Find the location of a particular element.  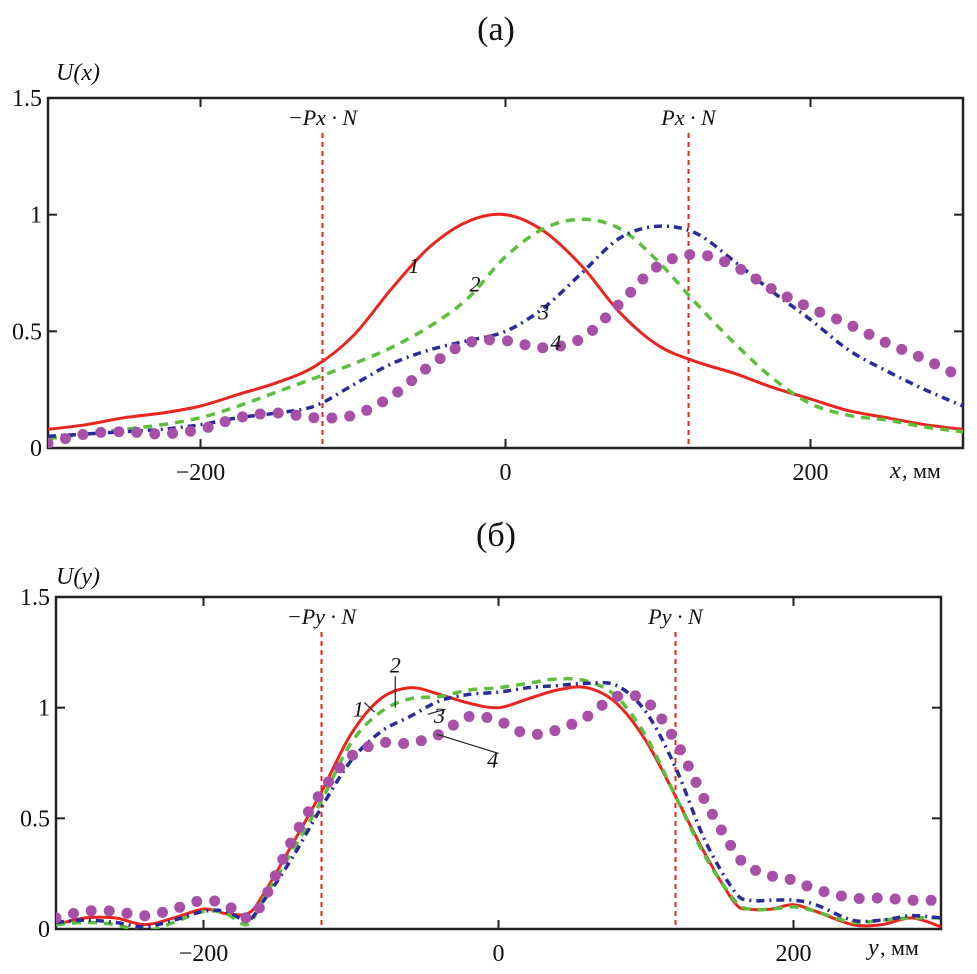

panel-a-ytick-label: 0.5 is located at coordinates (27, 332).